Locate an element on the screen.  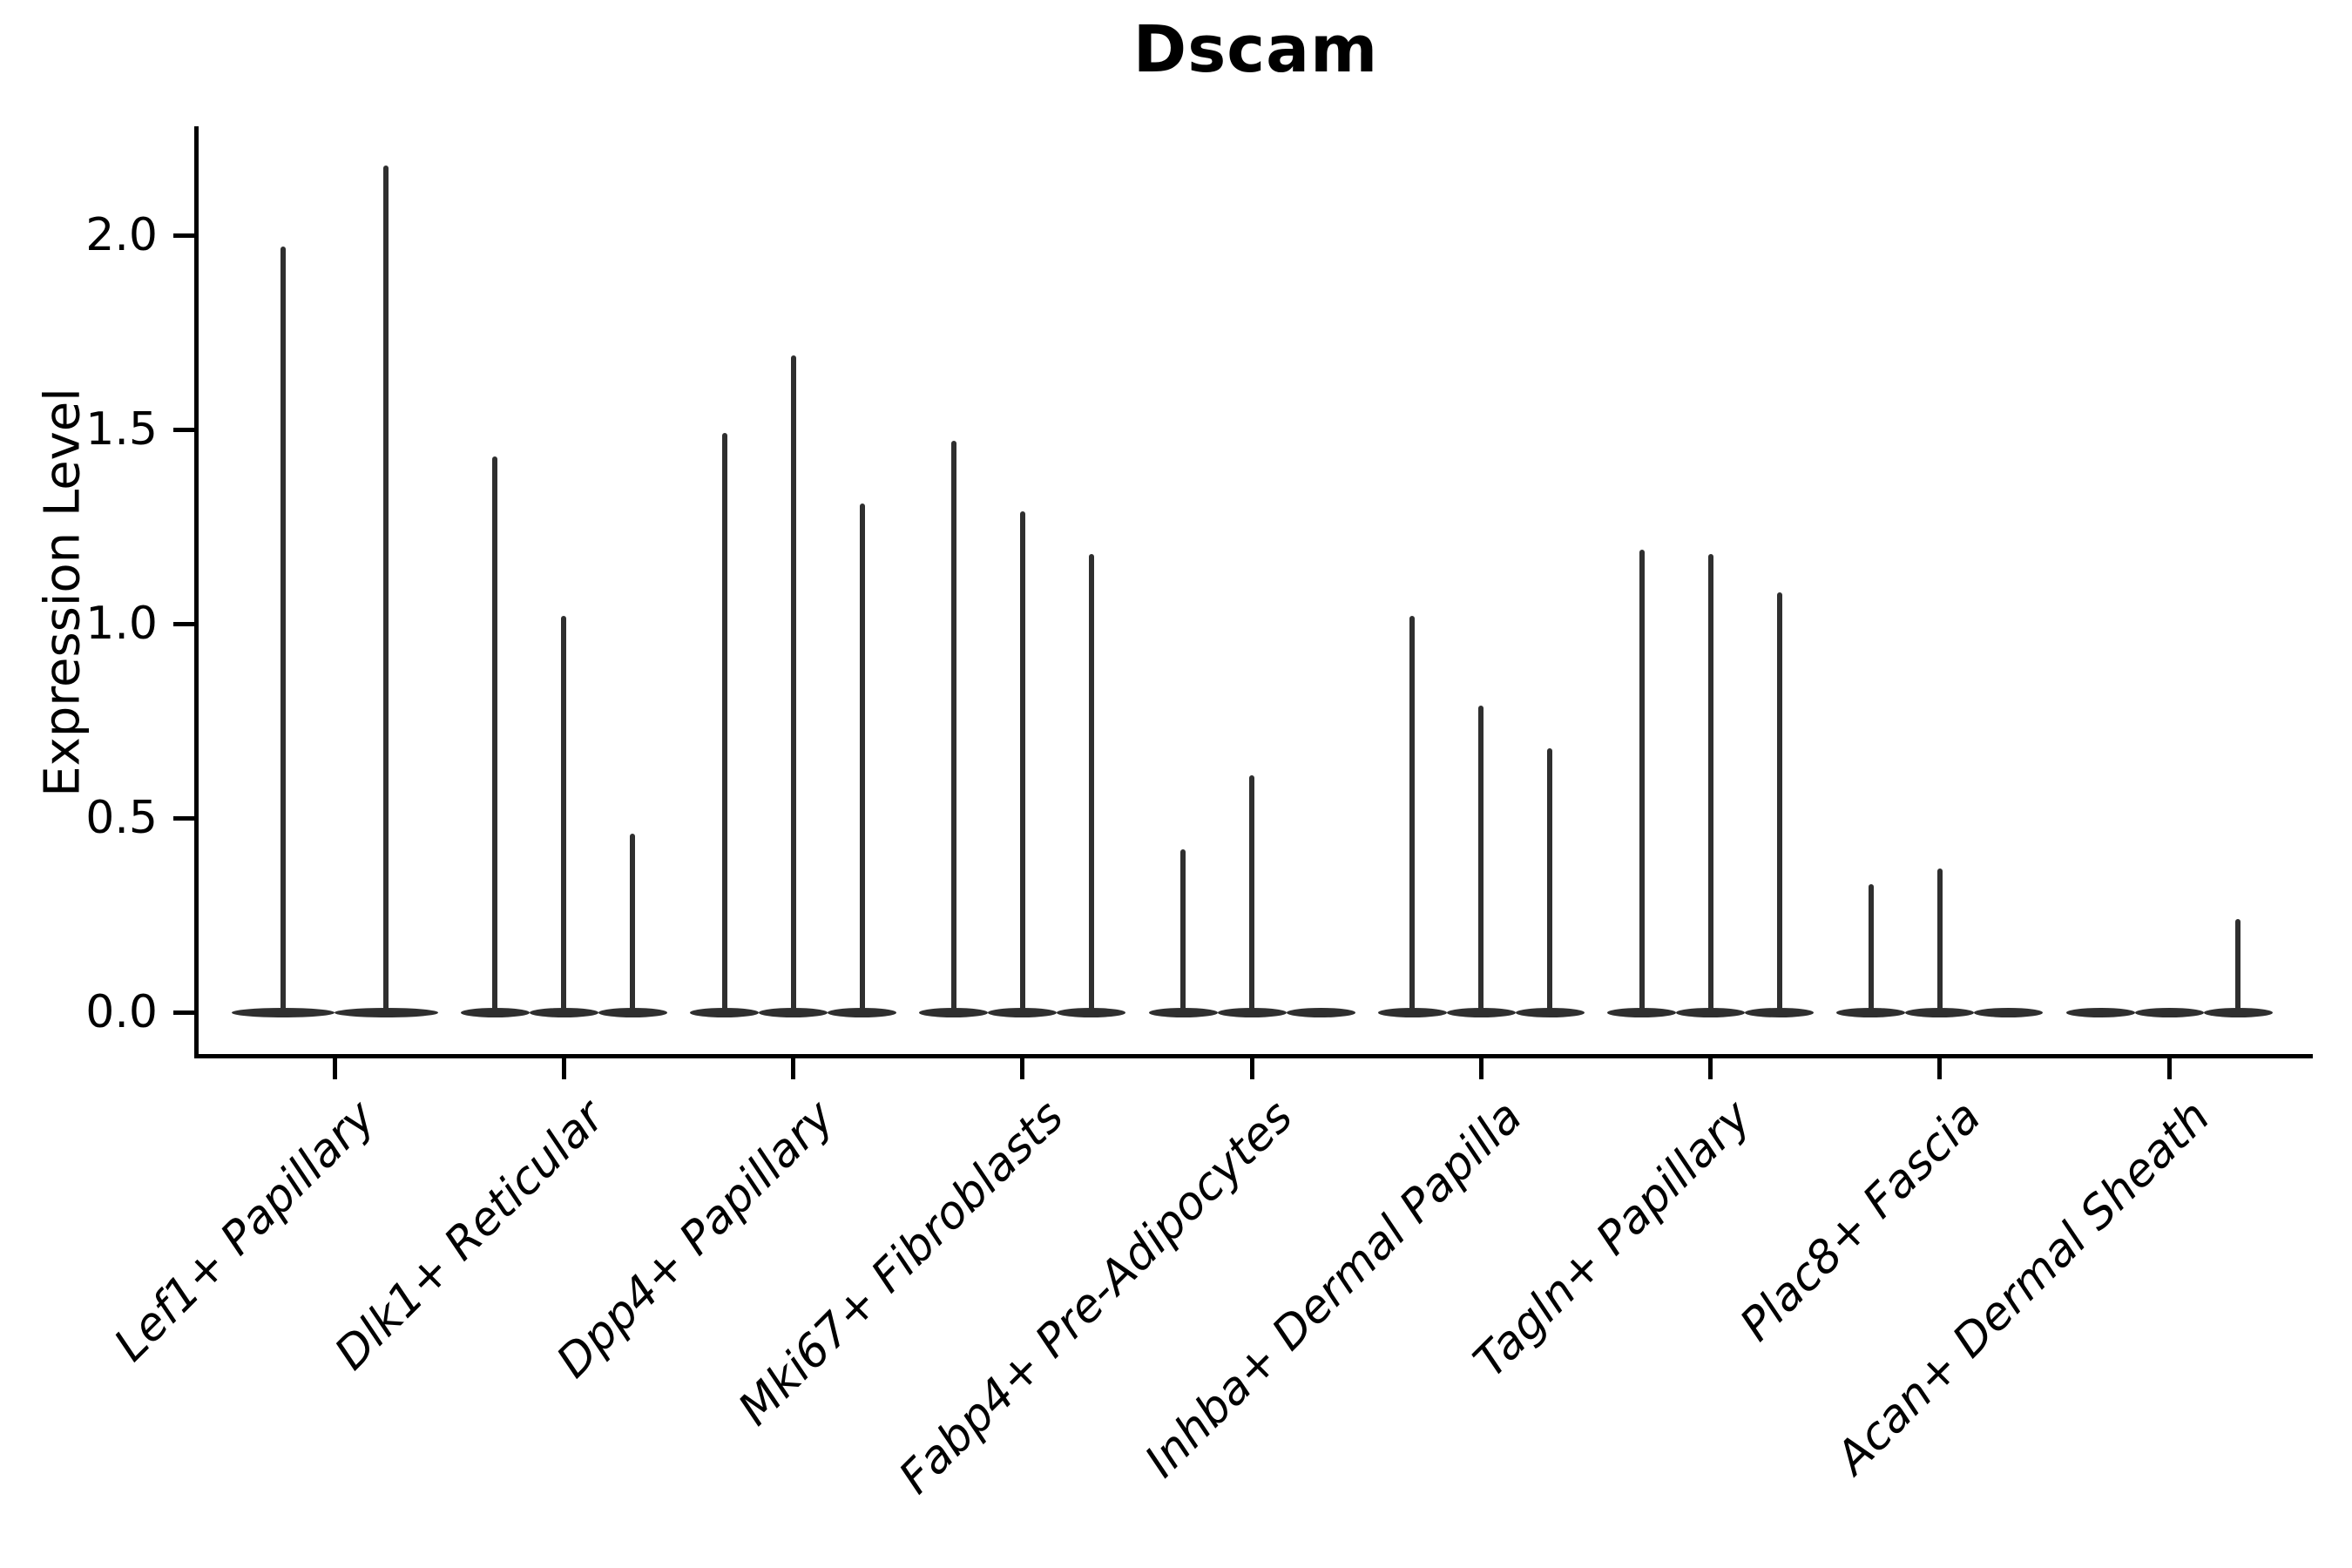
y-tick-label: 1.0 is located at coordinates (121, 624).